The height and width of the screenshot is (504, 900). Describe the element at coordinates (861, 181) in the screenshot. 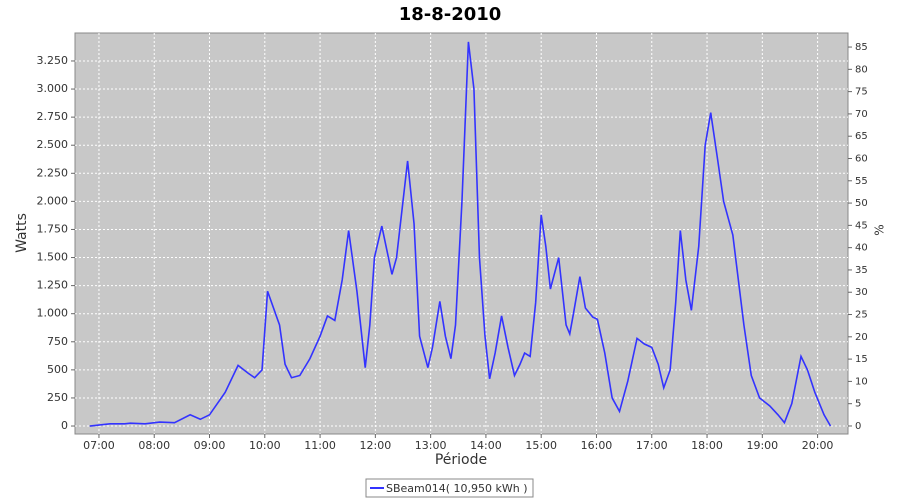

I see `y2-tick-label: 55` at that location.